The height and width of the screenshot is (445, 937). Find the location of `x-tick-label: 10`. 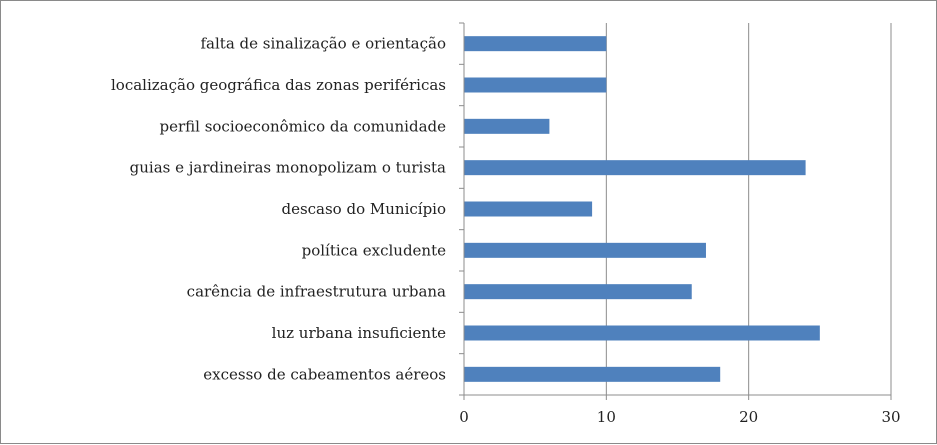

x-tick-label: 10 is located at coordinates (606, 417).